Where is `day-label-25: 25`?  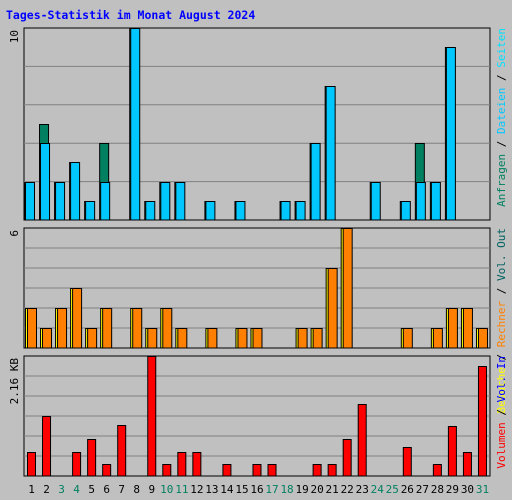 day-label-25: 25 is located at coordinates (392, 489).